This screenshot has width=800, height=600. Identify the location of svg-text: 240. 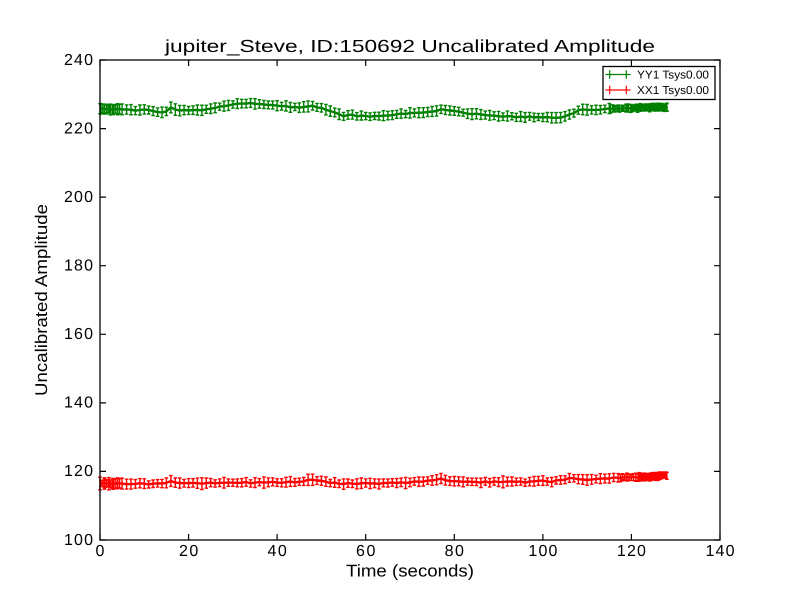
(78, 60).